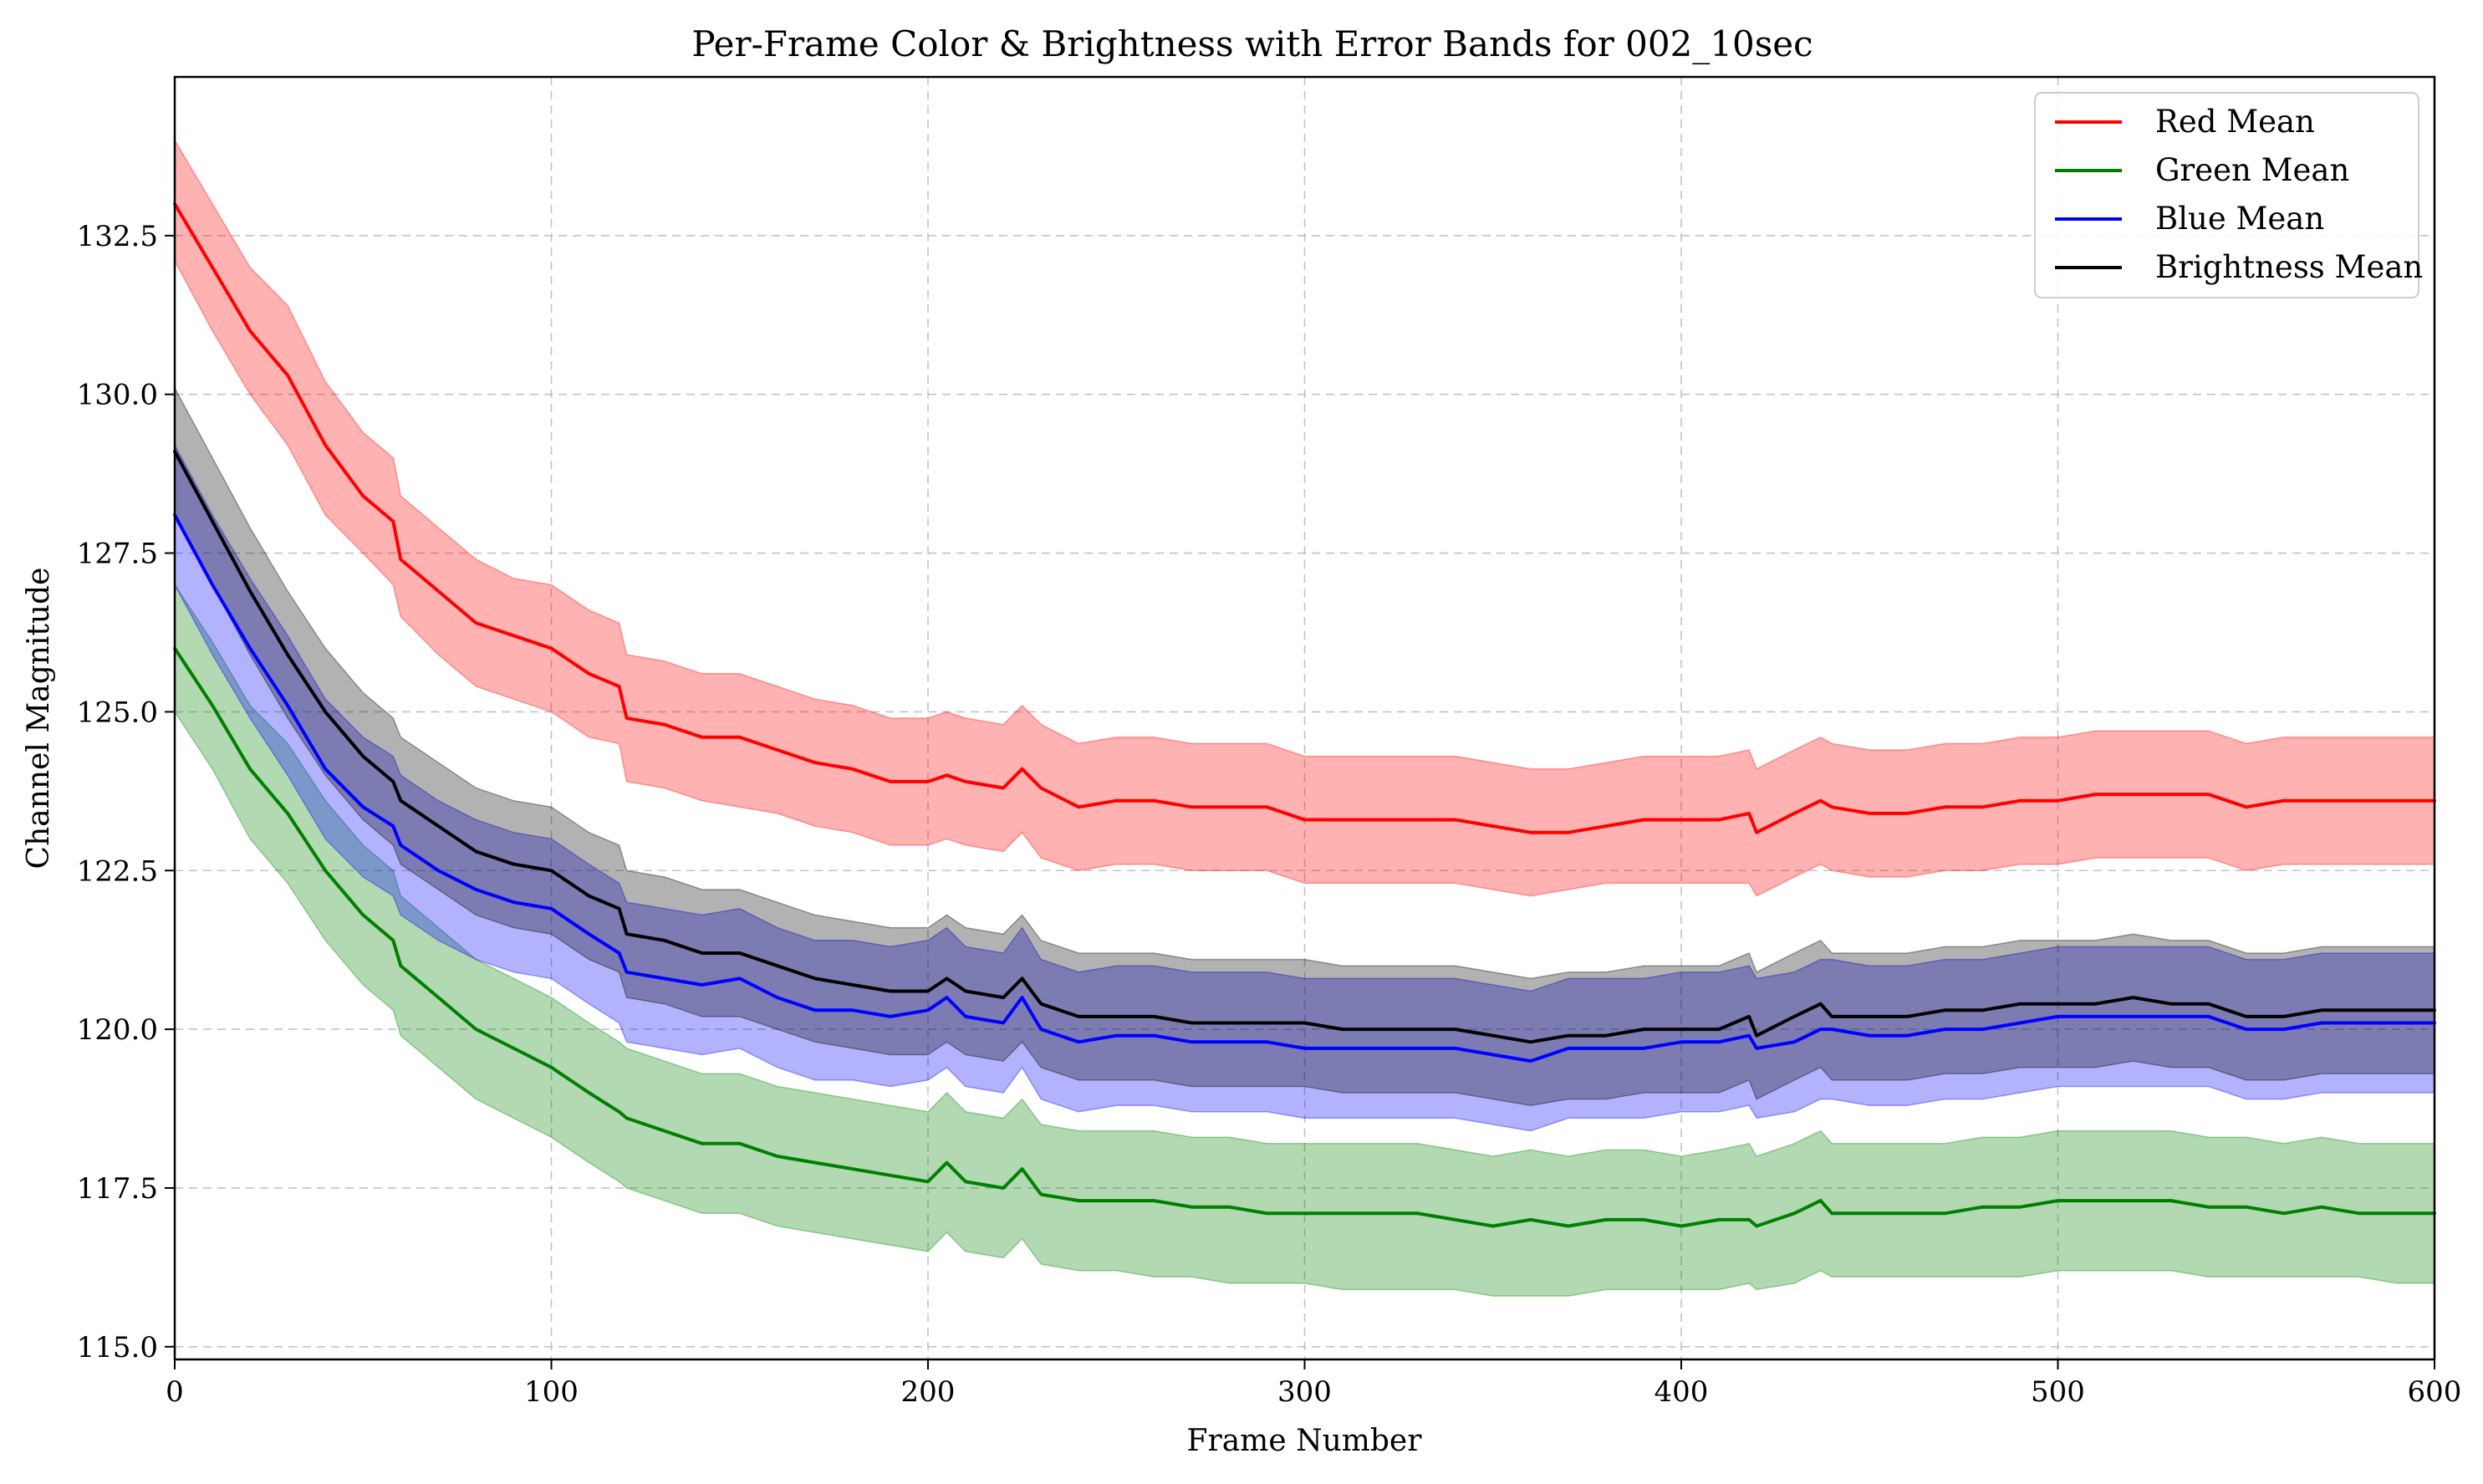  What do you see at coordinates (117, 1189) in the screenshot?
I see `y-tick-label: 117.5` at bounding box center [117, 1189].